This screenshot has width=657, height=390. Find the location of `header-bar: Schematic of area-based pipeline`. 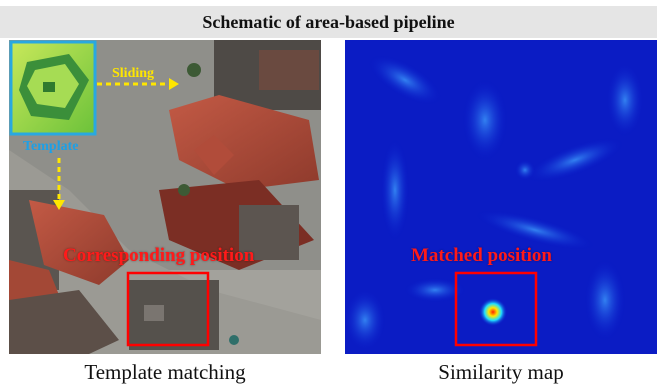

header-bar: Schematic of area-based pipeline is located at coordinates (328, 22).